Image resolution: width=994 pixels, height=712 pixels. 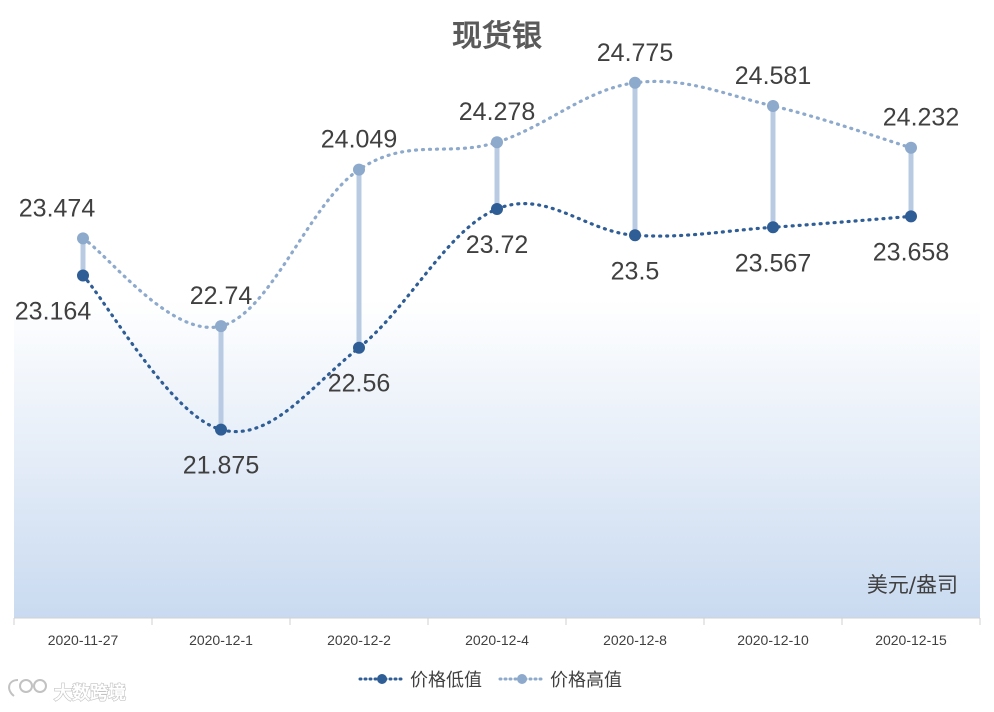 What do you see at coordinates (83, 640) in the screenshot?
I see `x-tick-label: 2020-11-27` at bounding box center [83, 640].